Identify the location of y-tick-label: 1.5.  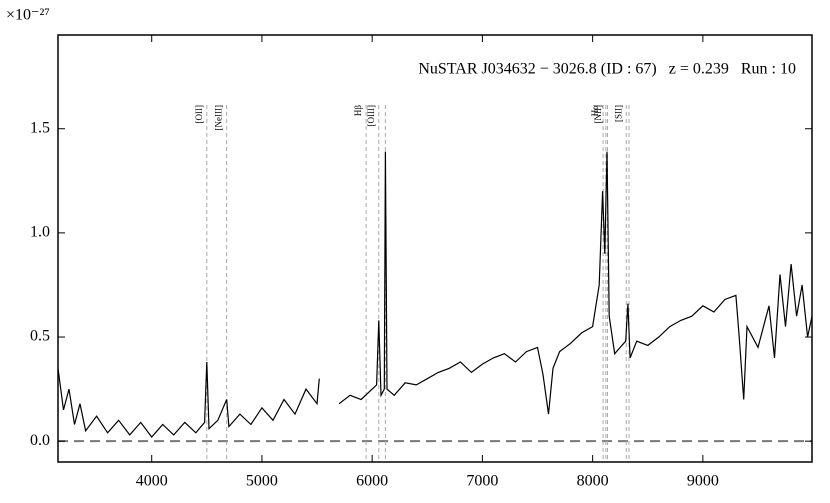
(40, 127).